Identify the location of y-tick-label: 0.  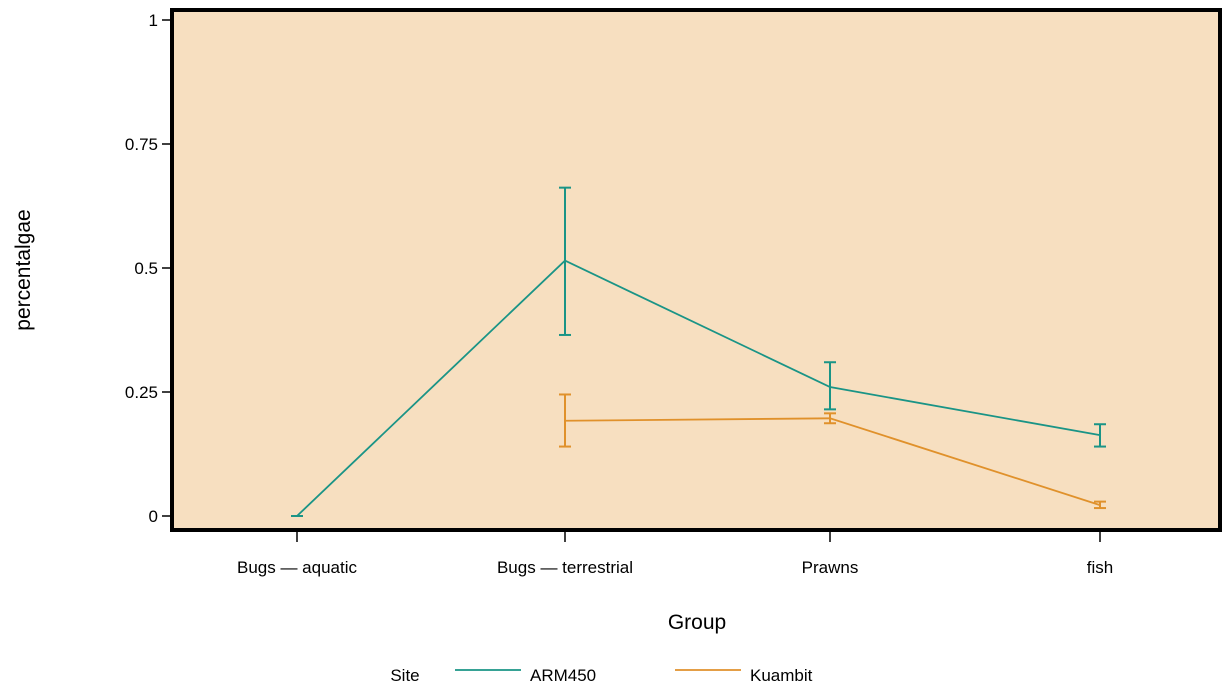
(153, 516).